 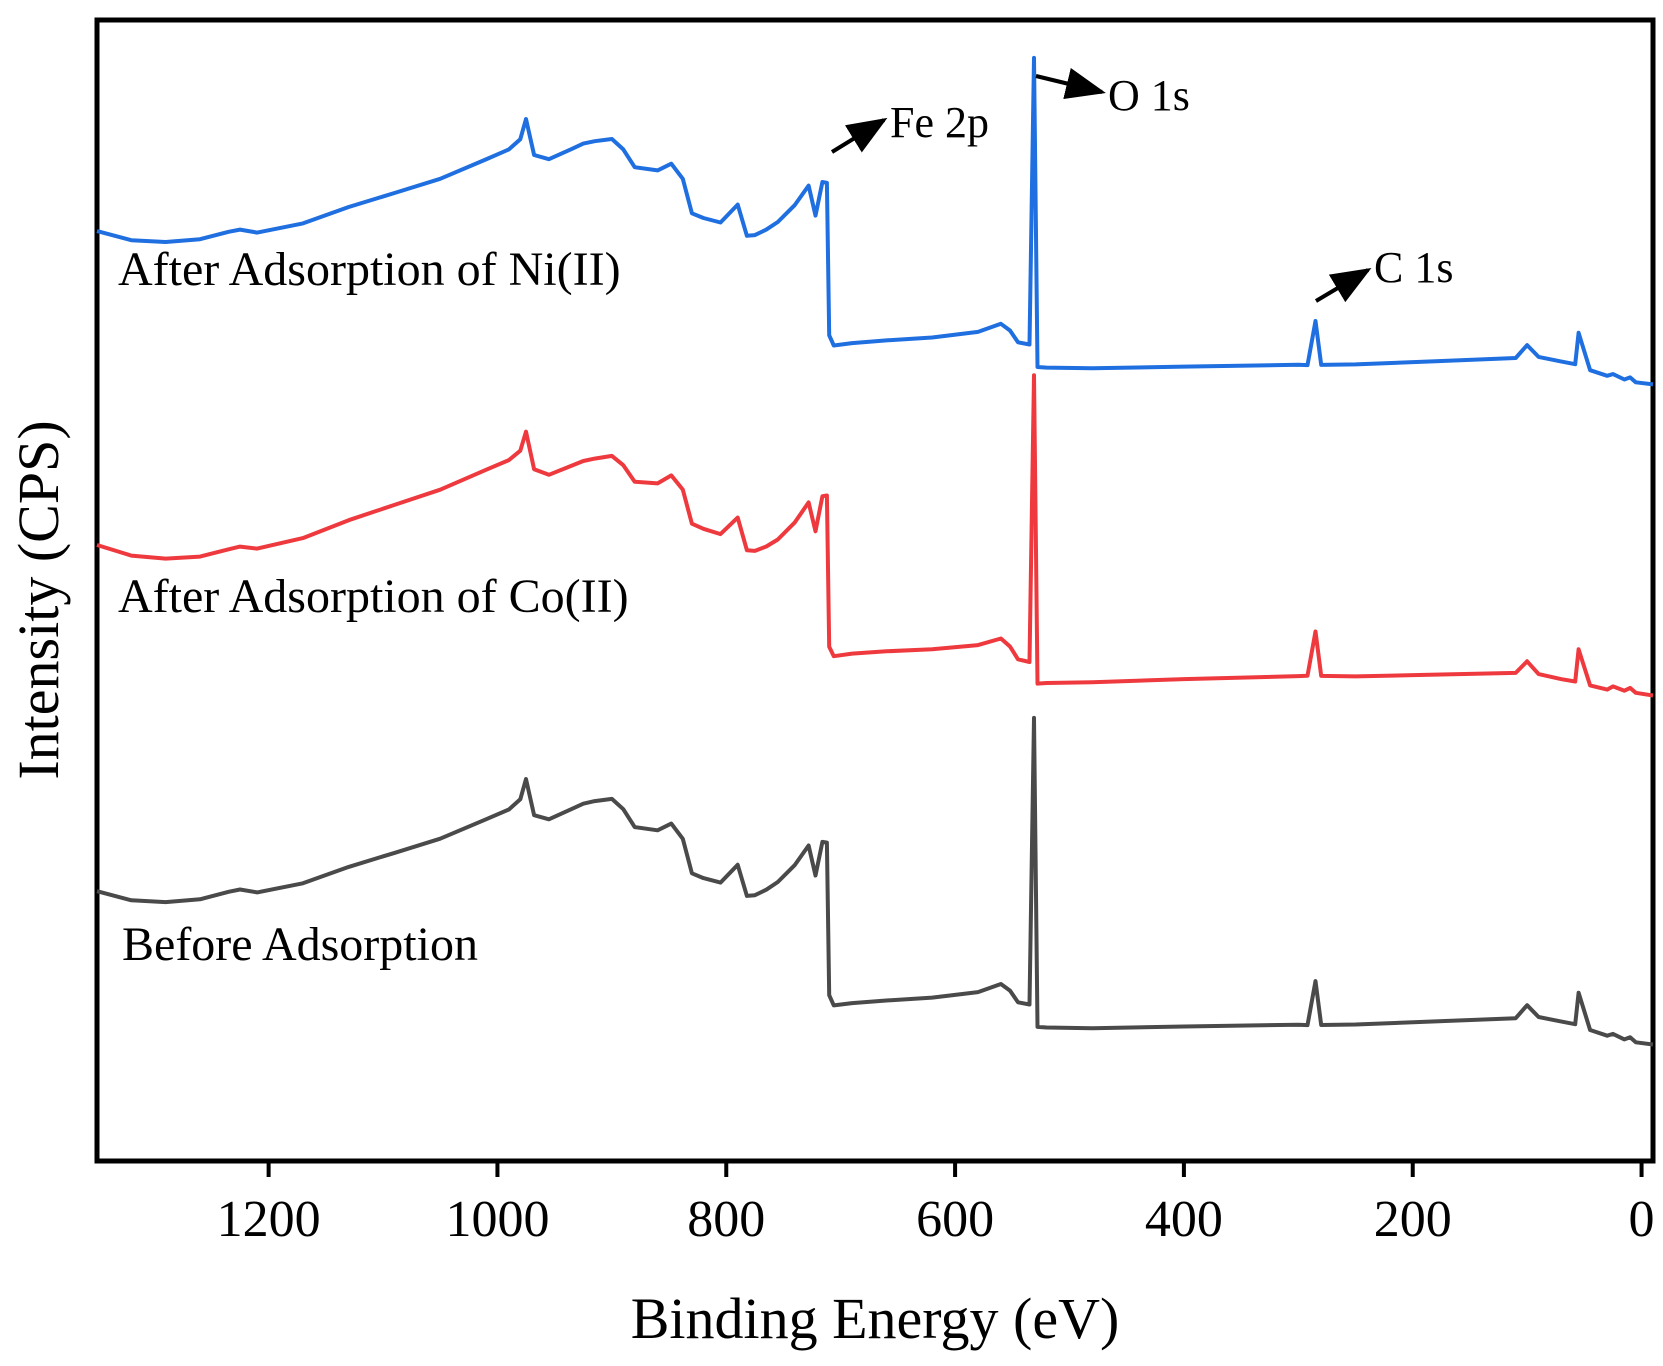 What do you see at coordinates (1642, 1219) in the screenshot?
I see `x-tick-label-0: 0` at bounding box center [1642, 1219].